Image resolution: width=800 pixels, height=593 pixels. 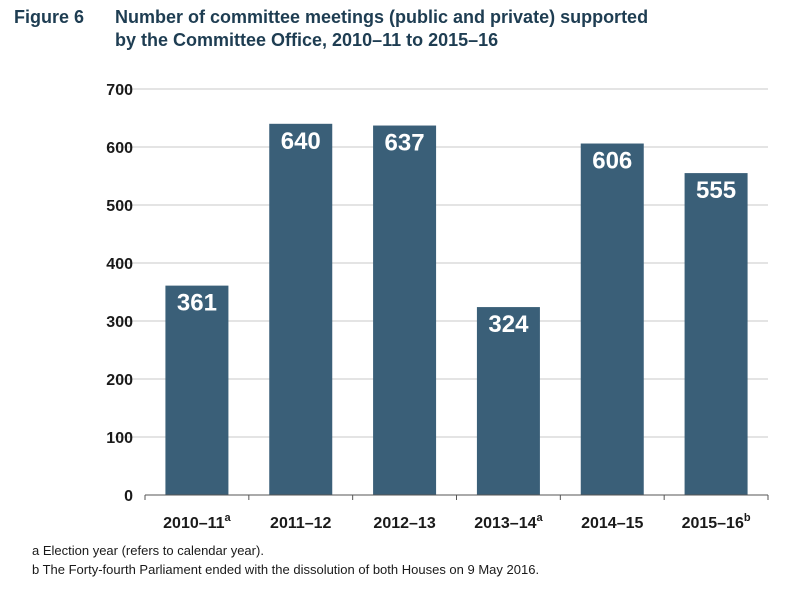 What do you see at coordinates (119, 206) in the screenshot?
I see `y-tick-label: 500` at bounding box center [119, 206].